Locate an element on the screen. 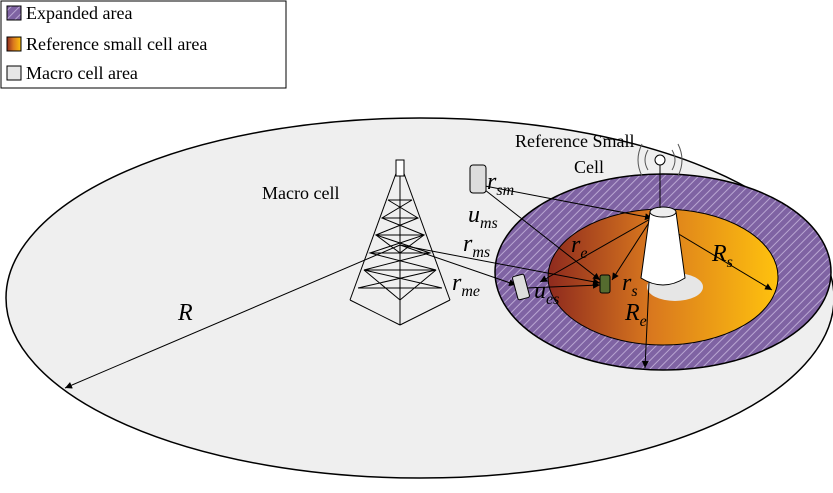 This screenshot has height=493, width=833. macro-tower is located at coordinates (400, 242).